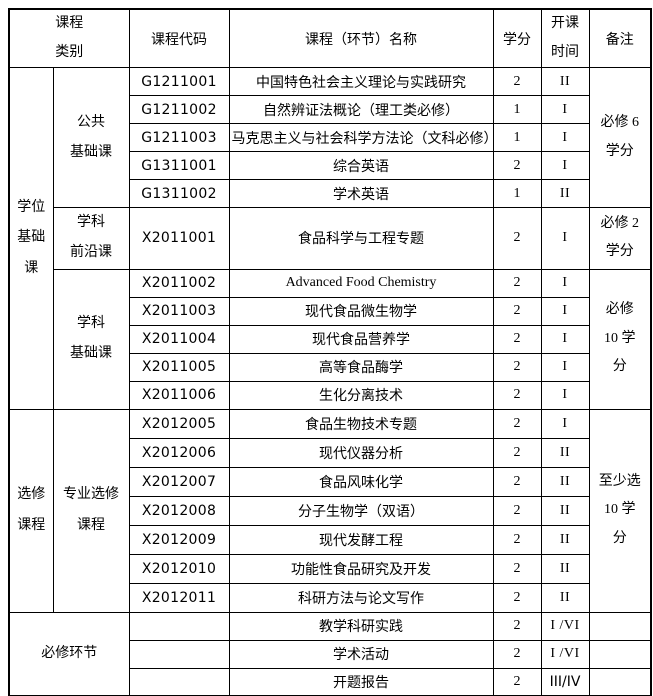 The image size is (653, 696). I want to click on course-name: 学术活动, so click(361, 654).